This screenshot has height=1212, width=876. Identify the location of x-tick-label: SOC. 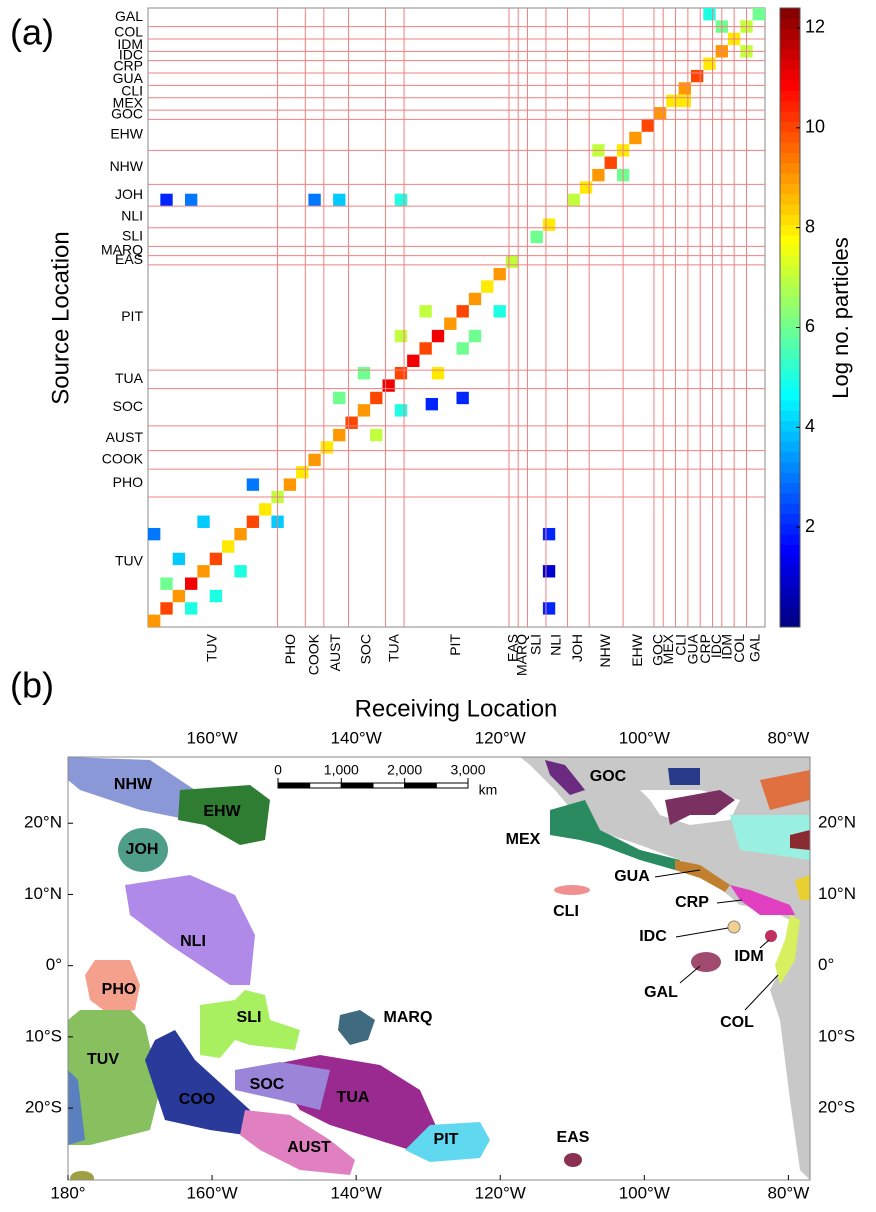
(366, 649).